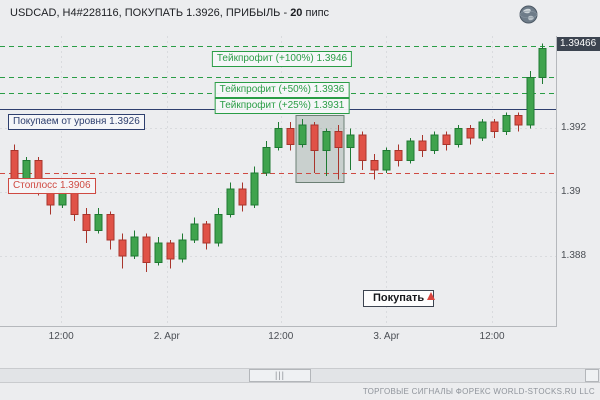 The height and width of the screenshot is (400, 600). What do you see at coordinates (578, 43) in the screenshot?
I see `current-price-badge: 1.39466` at bounding box center [578, 43].